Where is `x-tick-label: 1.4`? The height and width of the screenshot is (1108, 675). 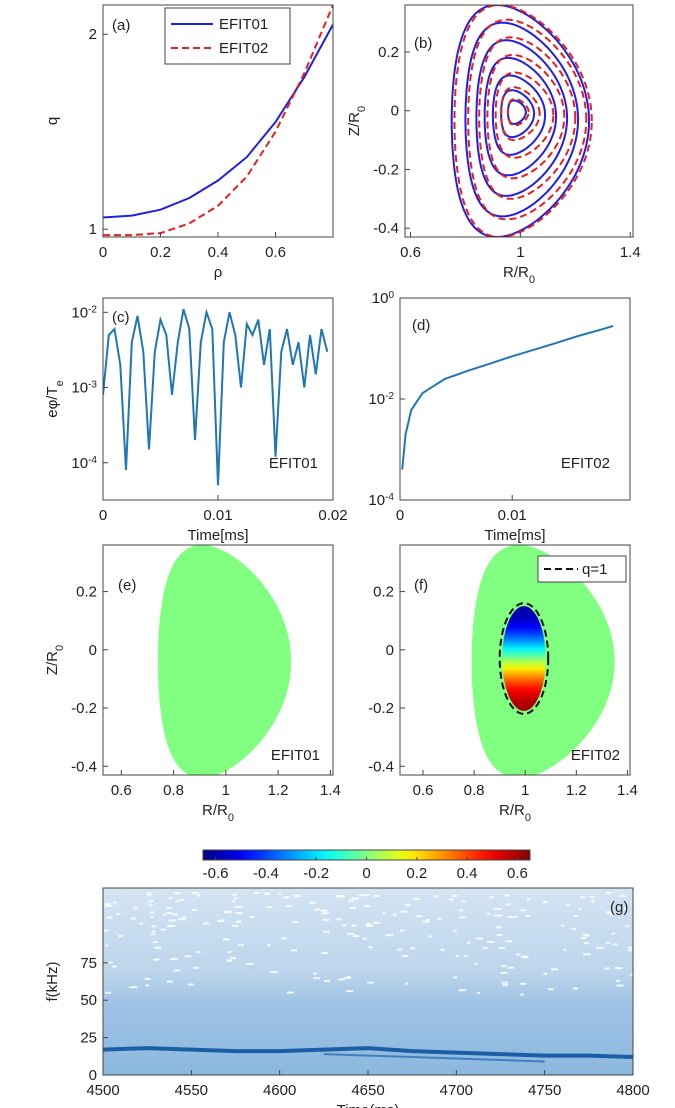
x-tick-label: 1.4 is located at coordinates (630, 252).